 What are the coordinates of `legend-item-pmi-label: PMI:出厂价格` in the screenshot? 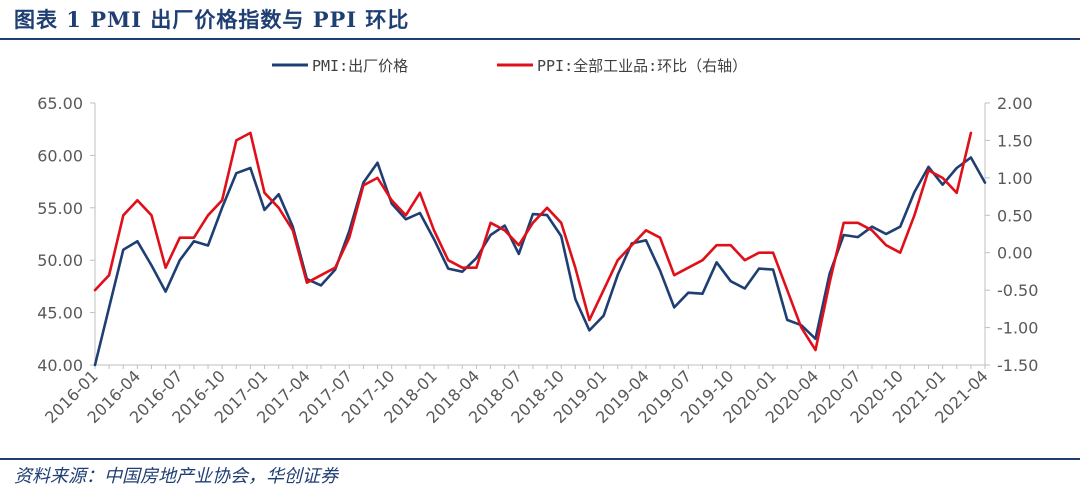 It's located at (360, 66).